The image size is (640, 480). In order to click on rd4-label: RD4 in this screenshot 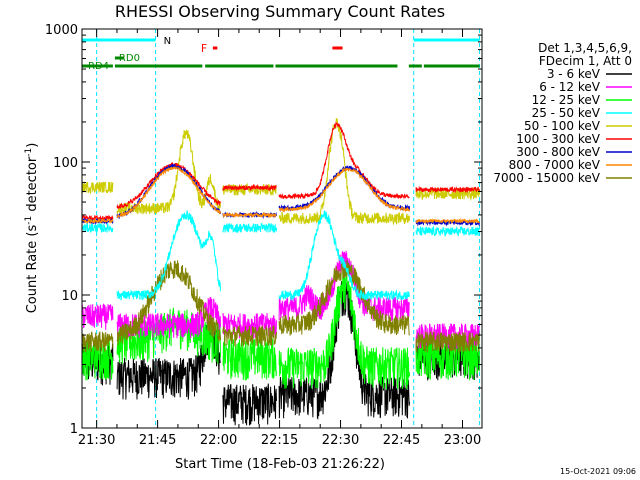, I will do `click(98, 66)`.